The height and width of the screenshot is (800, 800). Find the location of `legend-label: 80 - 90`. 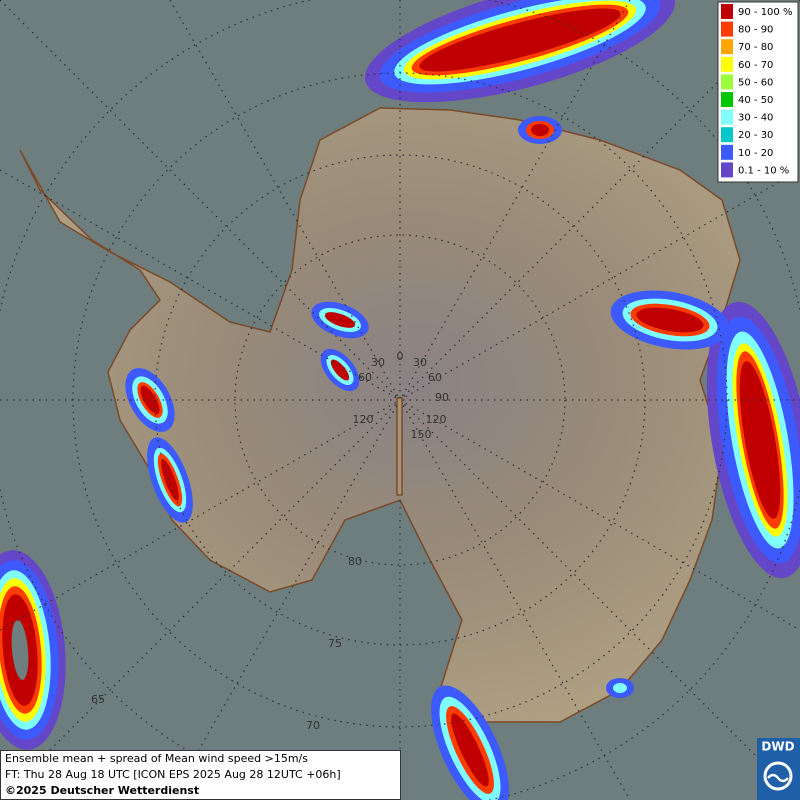

legend-label: 80 - 90 is located at coordinates (755, 30).